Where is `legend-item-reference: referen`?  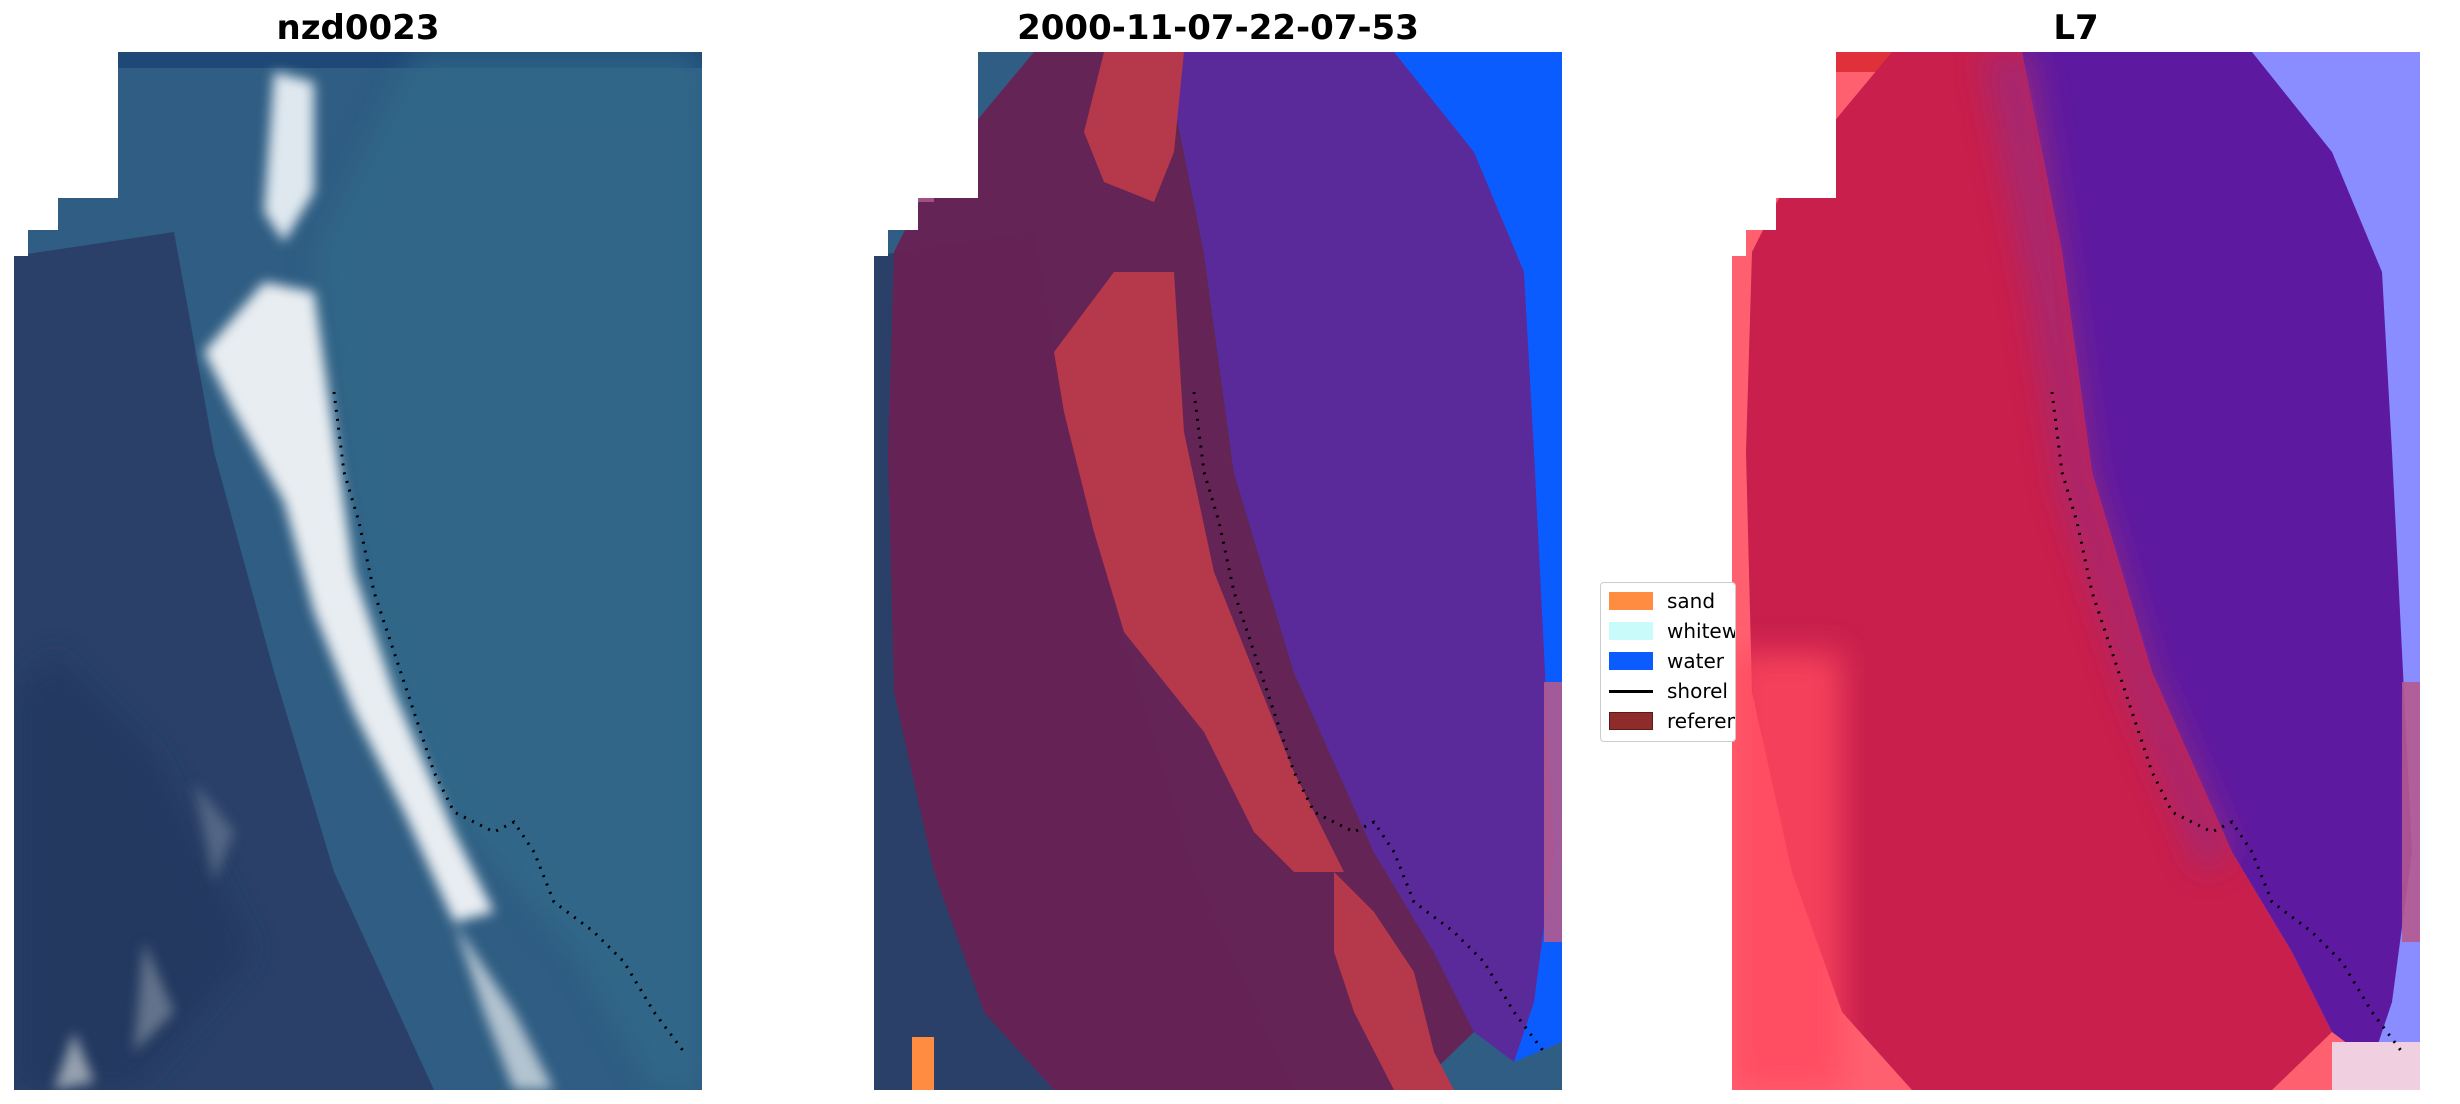
legend-item-reference: referen is located at coordinates (1672, 721).